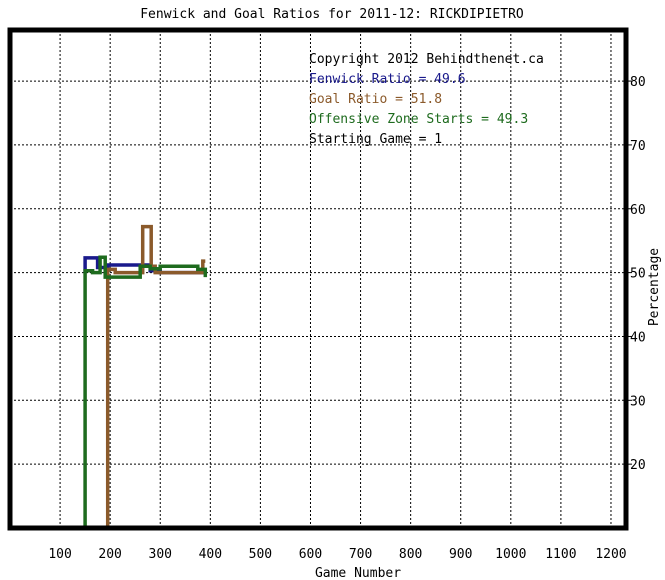 The width and height of the screenshot is (665, 580). Describe the element at coordinates (460, 554) in the screenshot. I see `x-tick-label-8: 900` at that location.